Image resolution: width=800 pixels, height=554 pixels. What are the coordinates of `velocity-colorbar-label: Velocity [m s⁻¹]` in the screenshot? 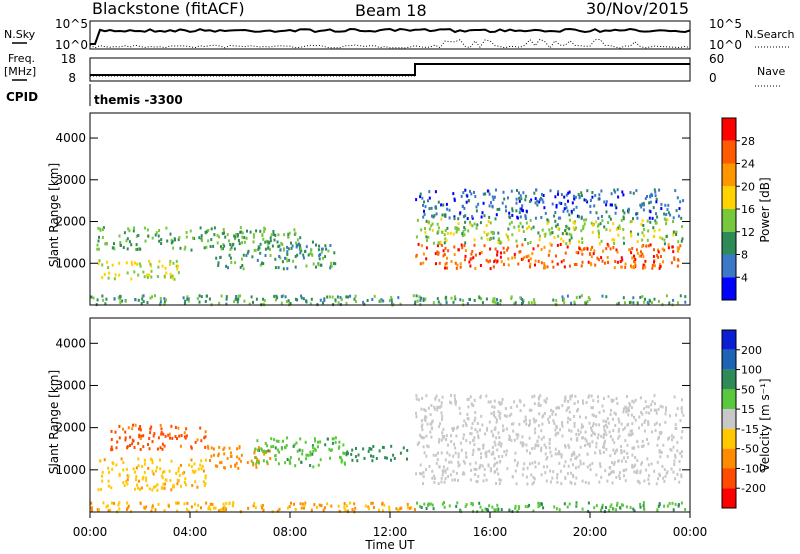 It's located at (765, 424).